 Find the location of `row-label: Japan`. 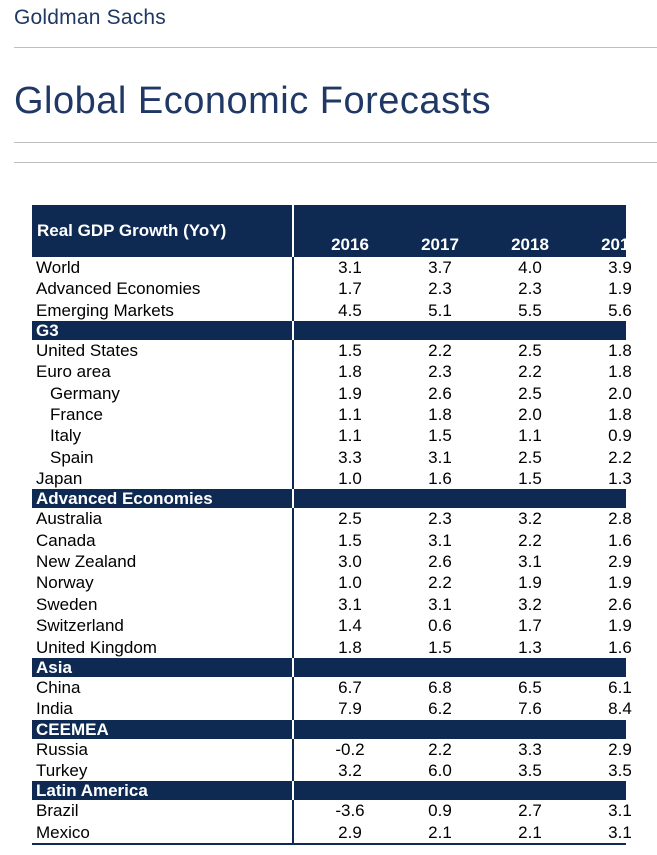

row-label: Japan is located at coordinates (59, 479).